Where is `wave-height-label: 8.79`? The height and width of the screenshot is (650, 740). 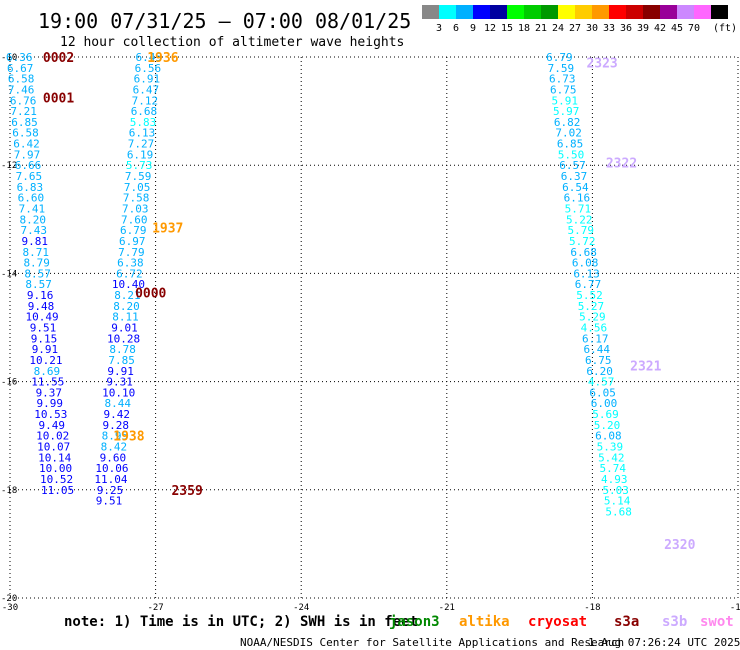 wave-height-label: 8.79 is located at coordinates (36, 263).